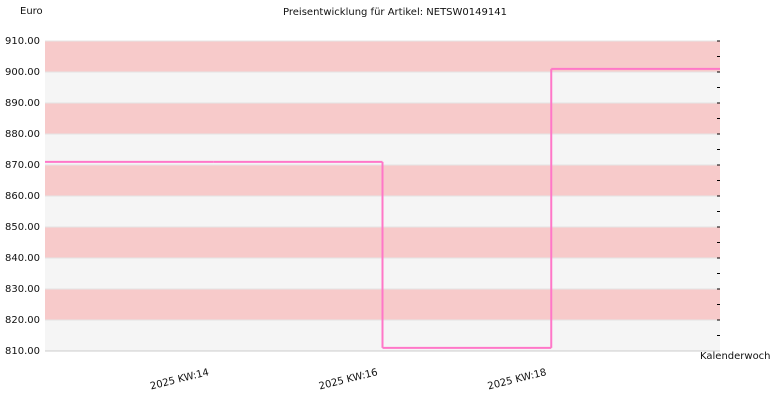 Image resolution: width=770 pixels, height=400 pixels. I want to click on x-tick-label: 2025 KW:14, so click(179, 379).